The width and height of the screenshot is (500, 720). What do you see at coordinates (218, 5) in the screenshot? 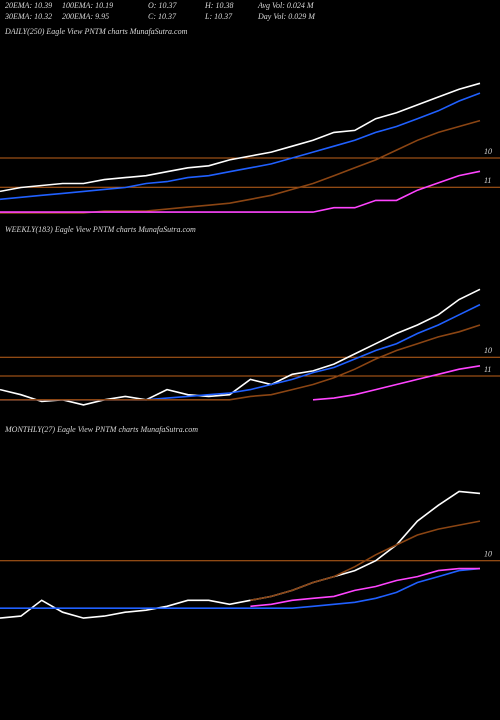
I see `stat-label: H: 10.38` at bounding box center [218, 5].